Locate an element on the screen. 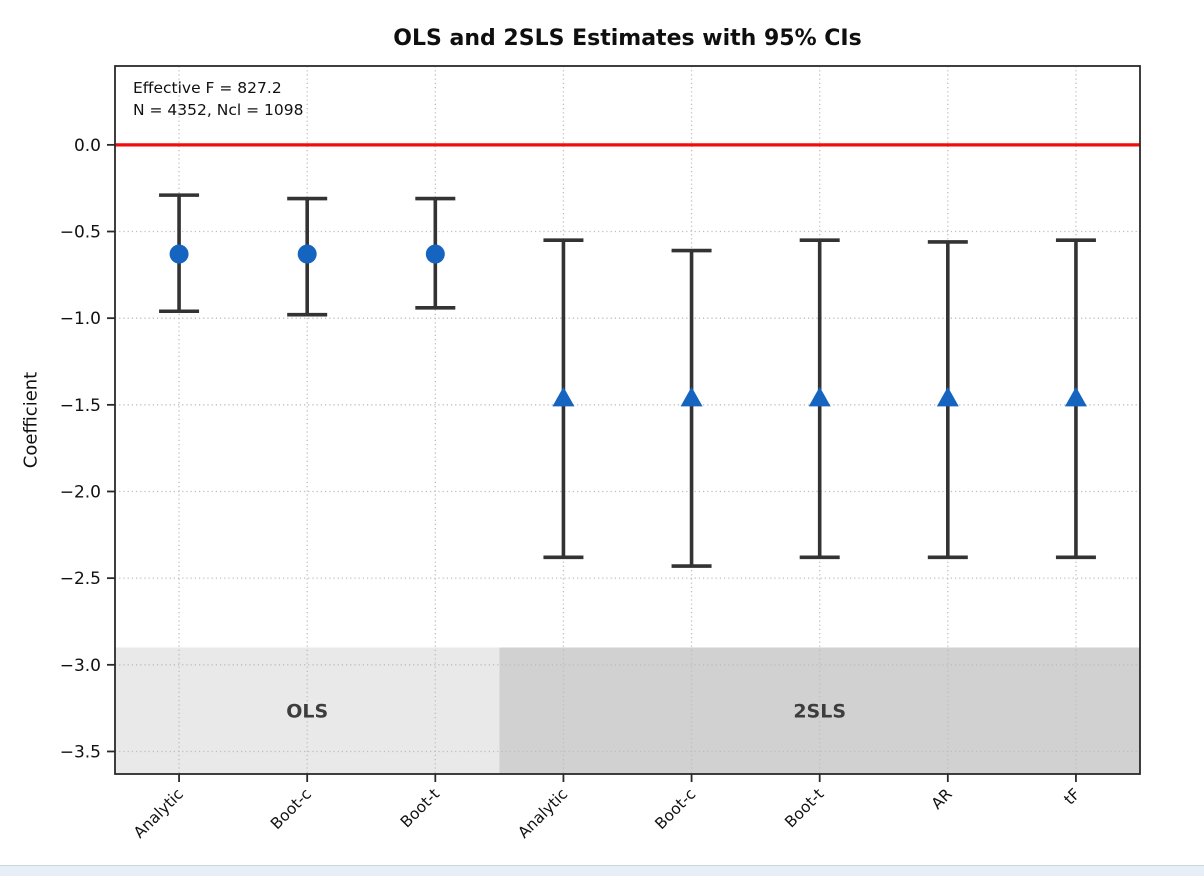  stats-annotation: Effective F = 827.2 N = 4352, Ncl = 1098 is located at coordinates (218, 99).